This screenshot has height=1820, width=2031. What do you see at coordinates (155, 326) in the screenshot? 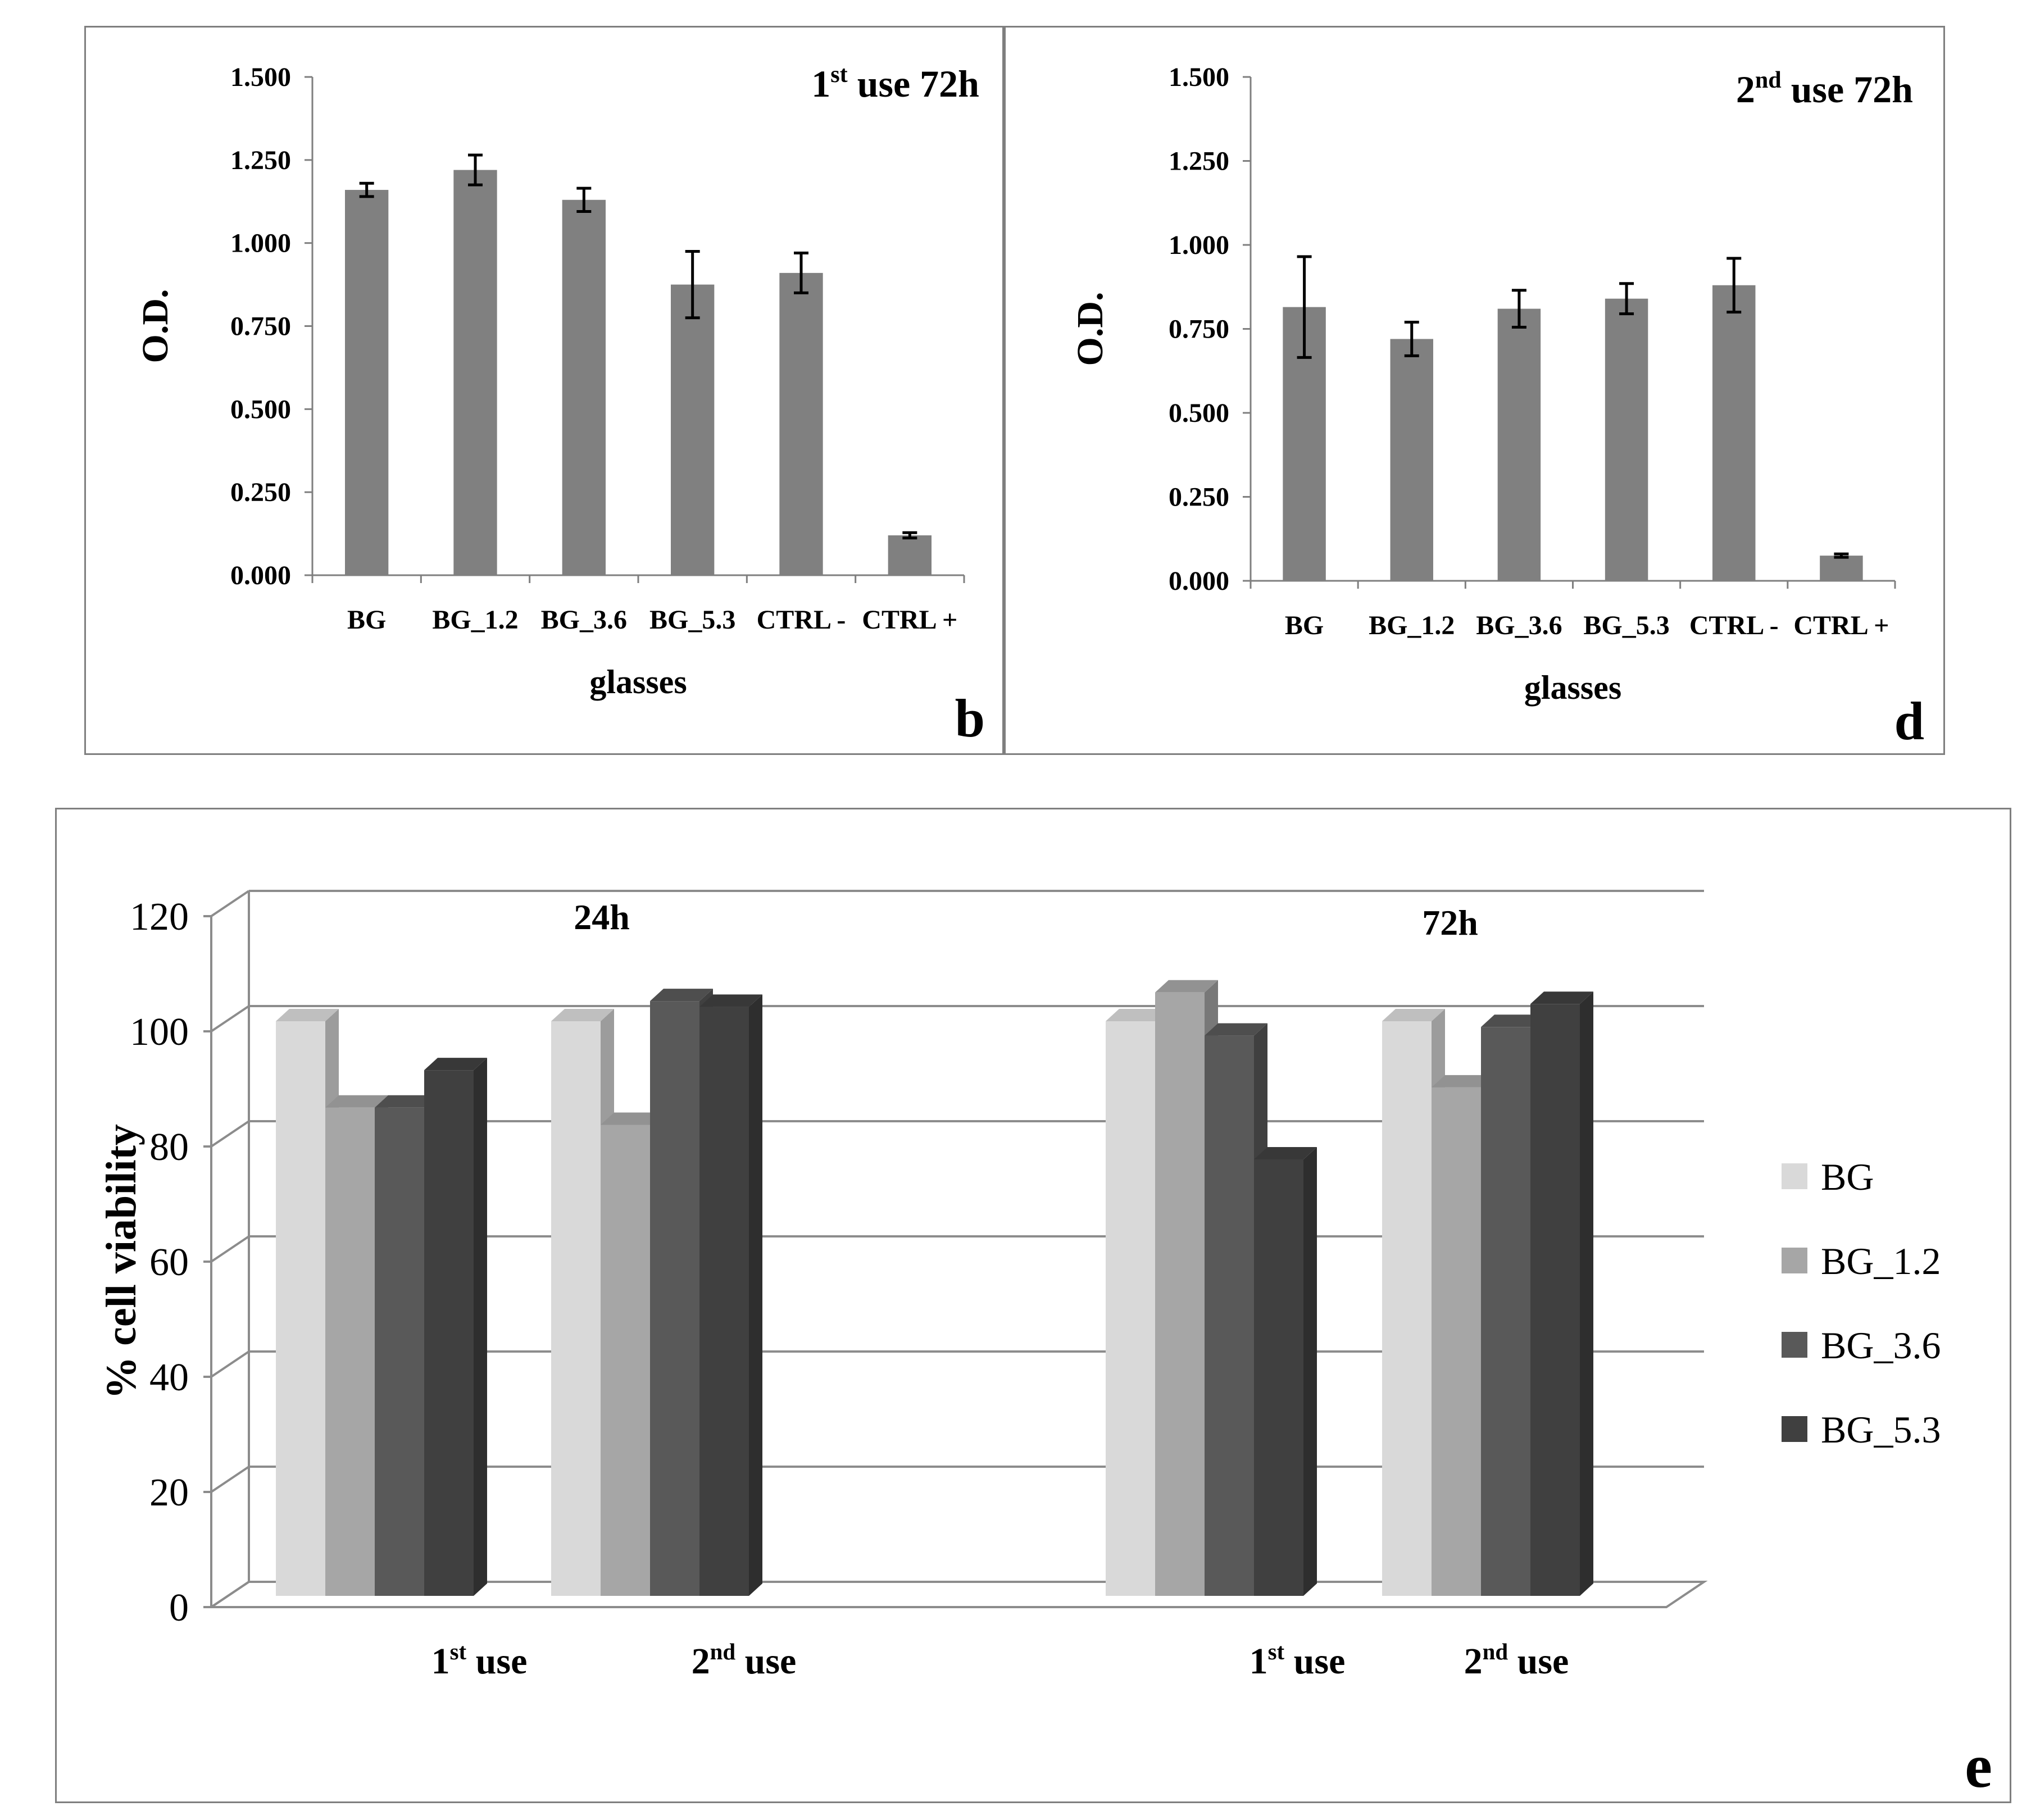
I see `y-axis-label: O.D.` at bounding box center [155, 326].